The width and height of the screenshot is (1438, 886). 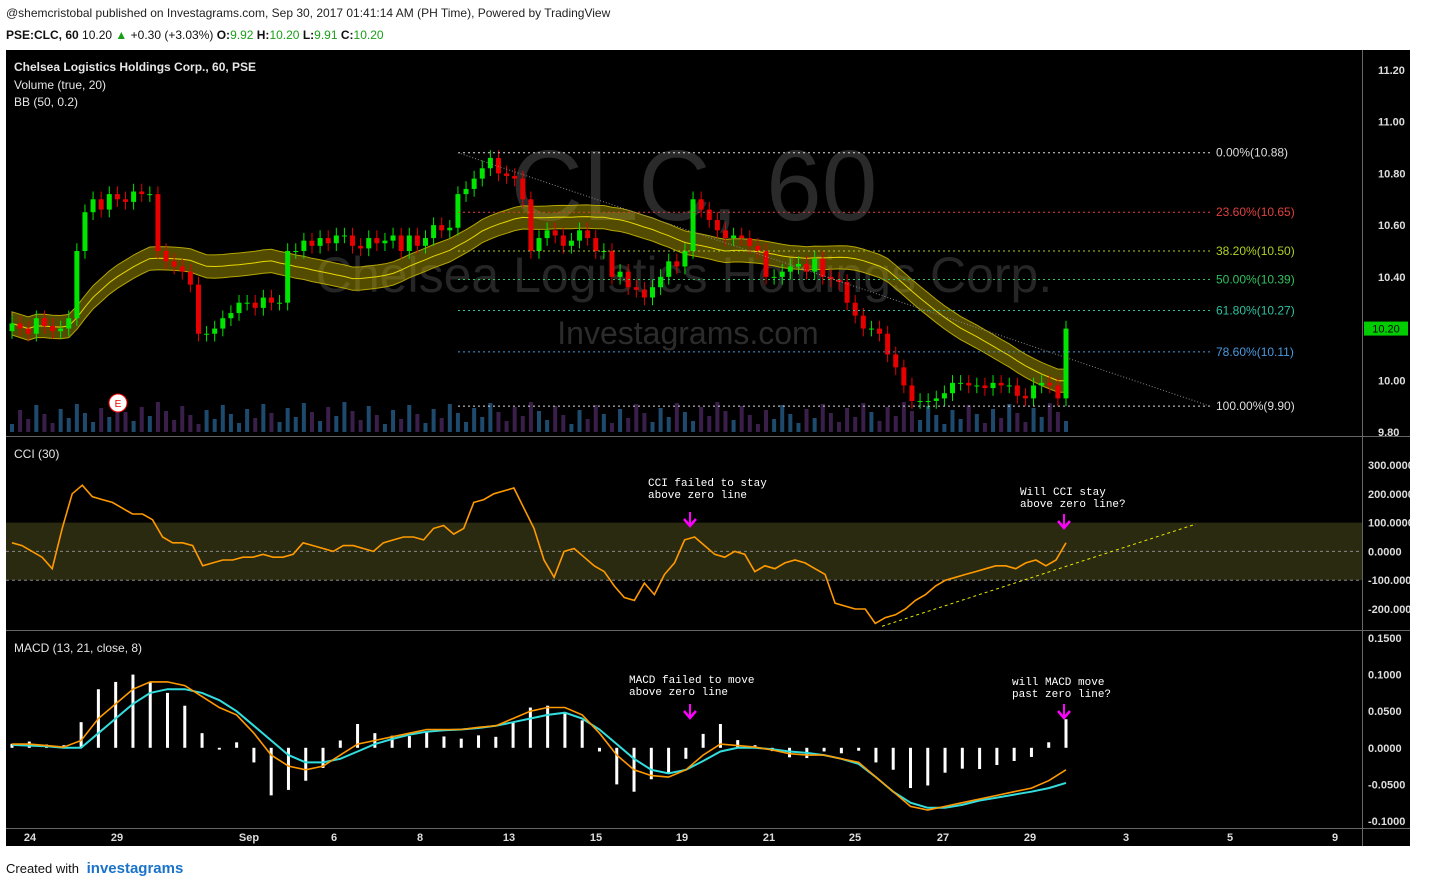 What do you see at coordinates (1385, 552) in the screenshot?
I see `cci-tick-label: 0.0000` at bounding box center [1385, 552].